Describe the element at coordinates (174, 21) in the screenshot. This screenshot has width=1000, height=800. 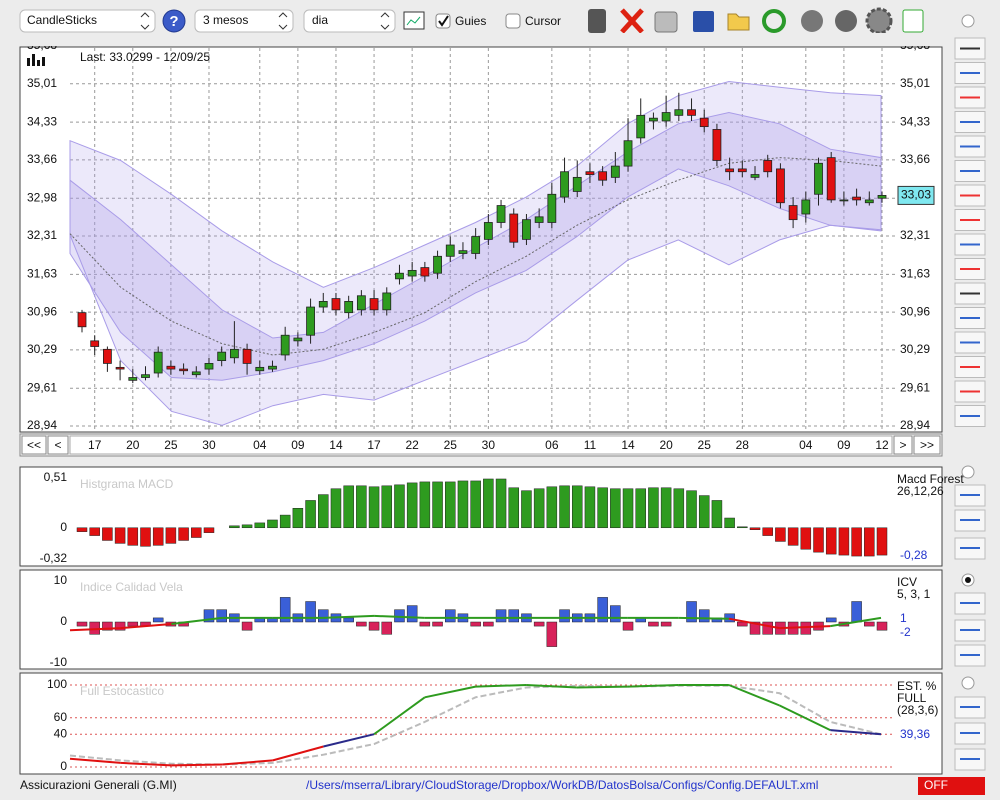
I see `help-button` at that location.